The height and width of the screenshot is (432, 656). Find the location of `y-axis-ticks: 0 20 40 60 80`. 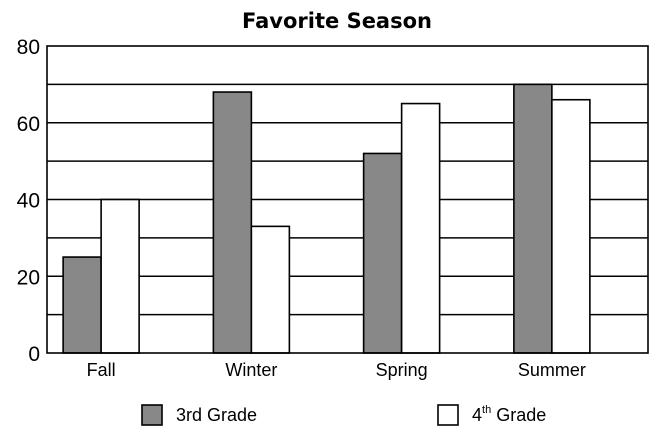

y-axis-ticks: 0 20 40 60 80 is located at coordinates (28, 201).